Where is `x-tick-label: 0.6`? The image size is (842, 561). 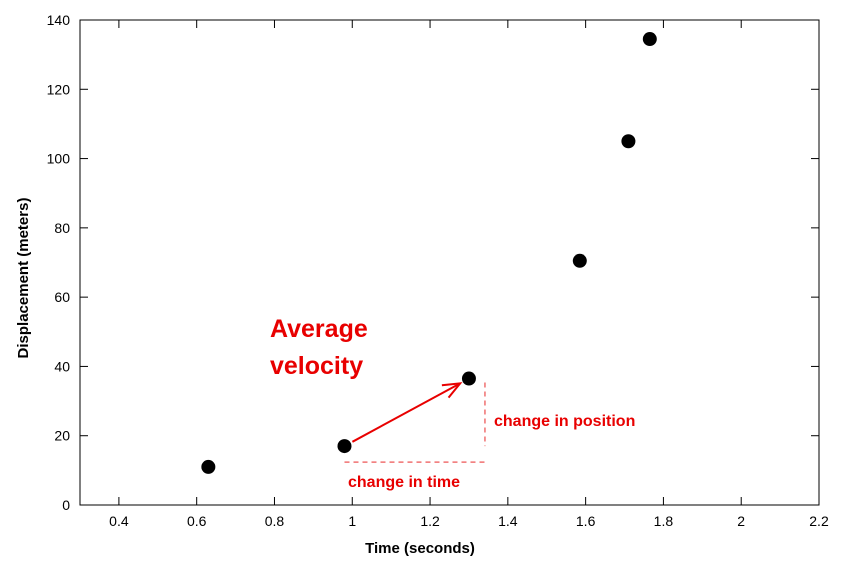
x-tick-label: 0.6 is located at coordinates (197, 521).